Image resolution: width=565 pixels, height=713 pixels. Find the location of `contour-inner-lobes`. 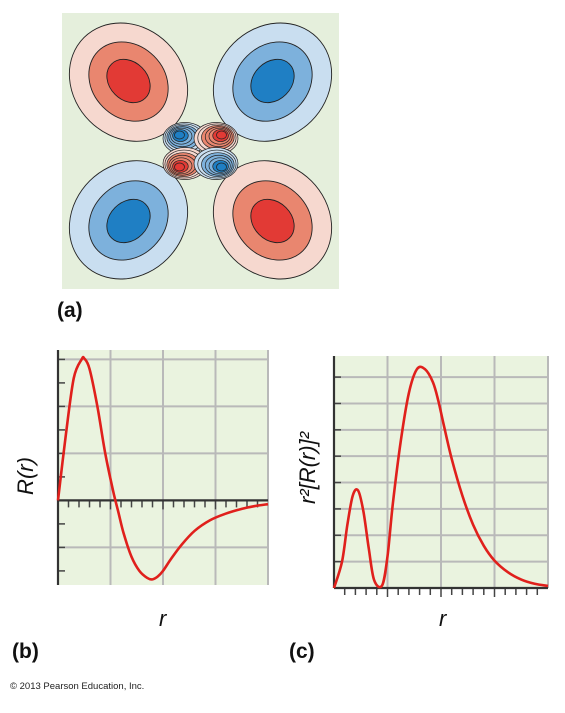

contour-inner-lobes is located at coordinates (200, 151).